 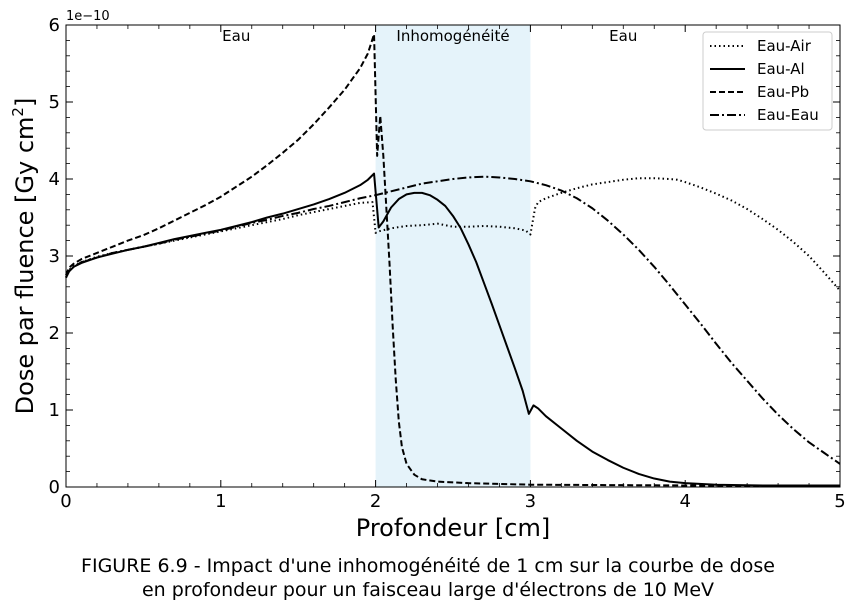 I want to click on y-tick-labels: 0 1 2 3 4 5 6, so click(x=54, y=256).